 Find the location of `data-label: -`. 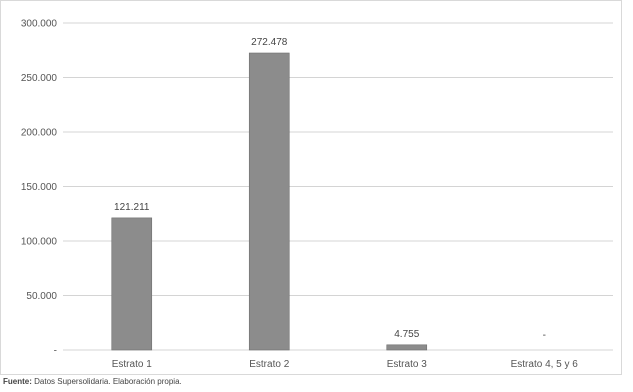

data-label: - is located at coordinates (544, 335).